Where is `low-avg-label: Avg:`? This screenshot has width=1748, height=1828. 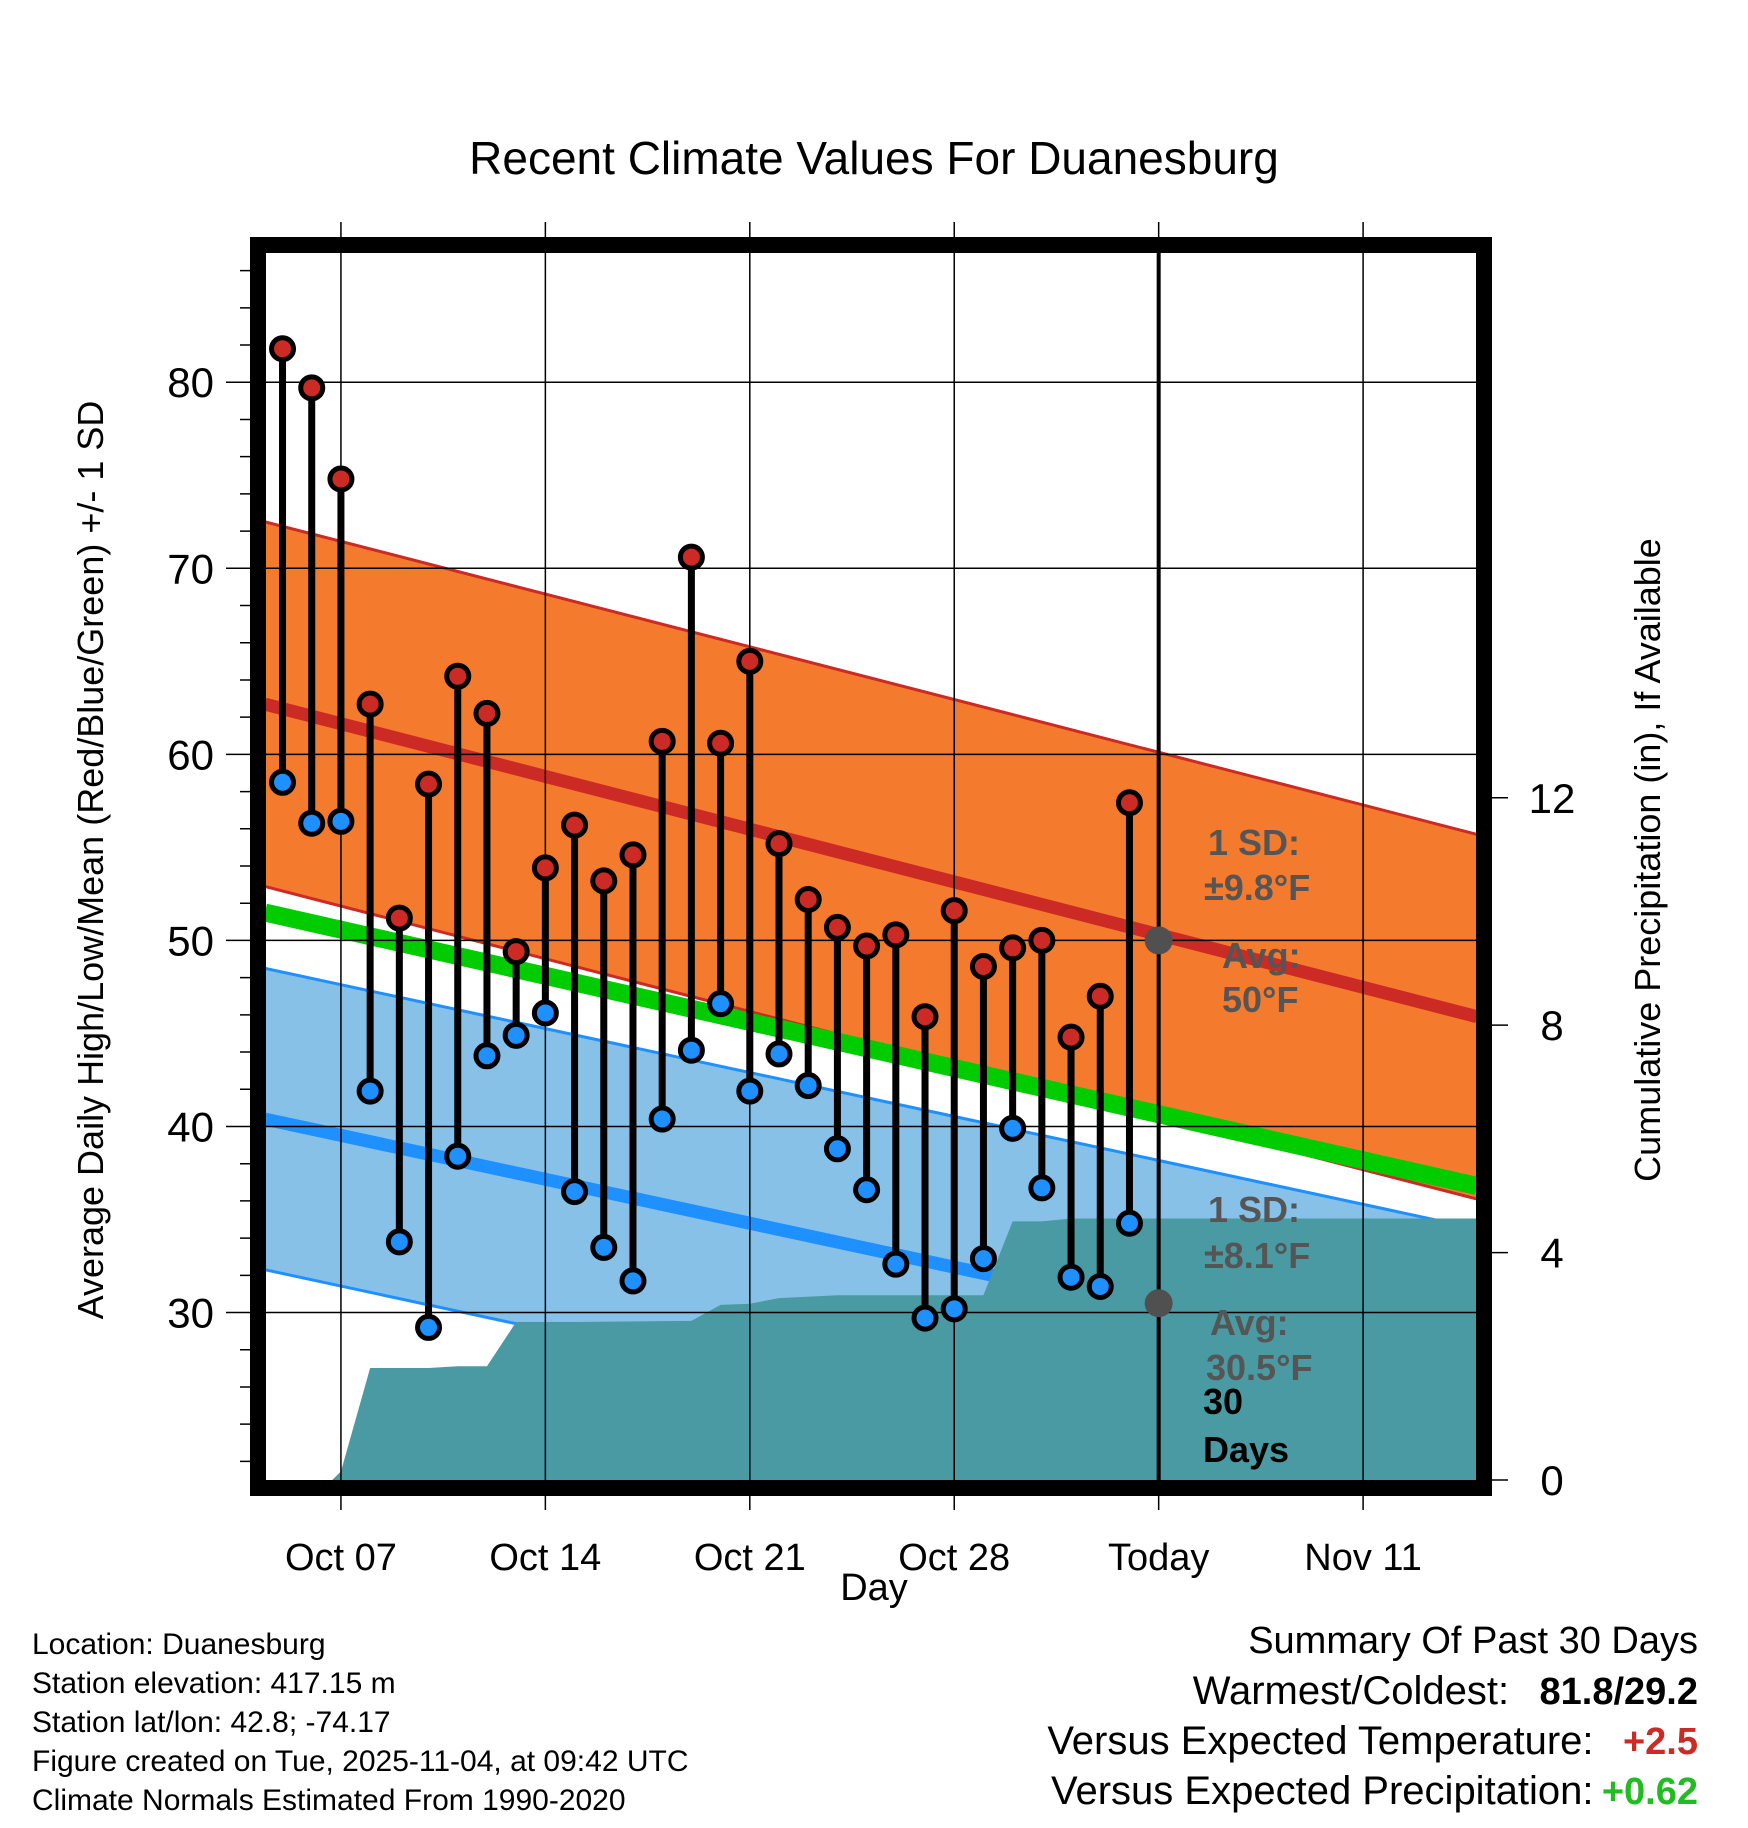
low-avg-label: Avg: is located at coordinates (1249, 1322).